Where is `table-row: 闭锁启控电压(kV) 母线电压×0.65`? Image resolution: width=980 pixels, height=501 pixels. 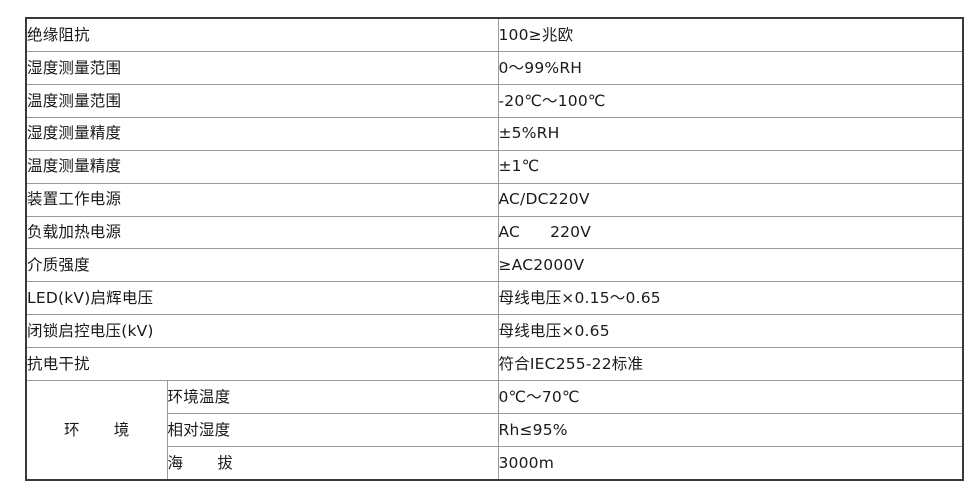 table-row: 闭锁启控电压(kV) 母线电压×0.65 is located at coordinates (494, 331).